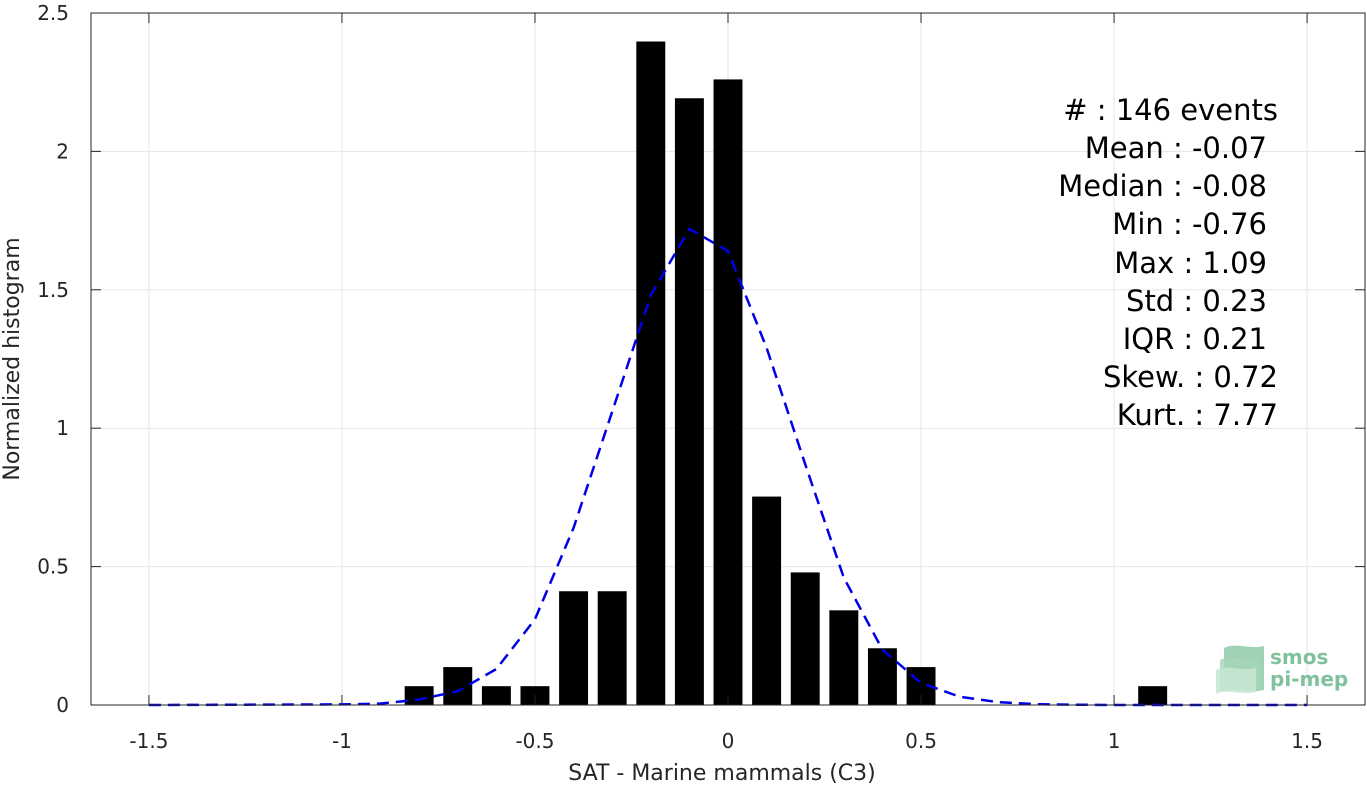 Image resolution: width=1367 pixels, height=785 pixels. I want to click on stats-mean: Mean : -0.07, so click(1176, 148).